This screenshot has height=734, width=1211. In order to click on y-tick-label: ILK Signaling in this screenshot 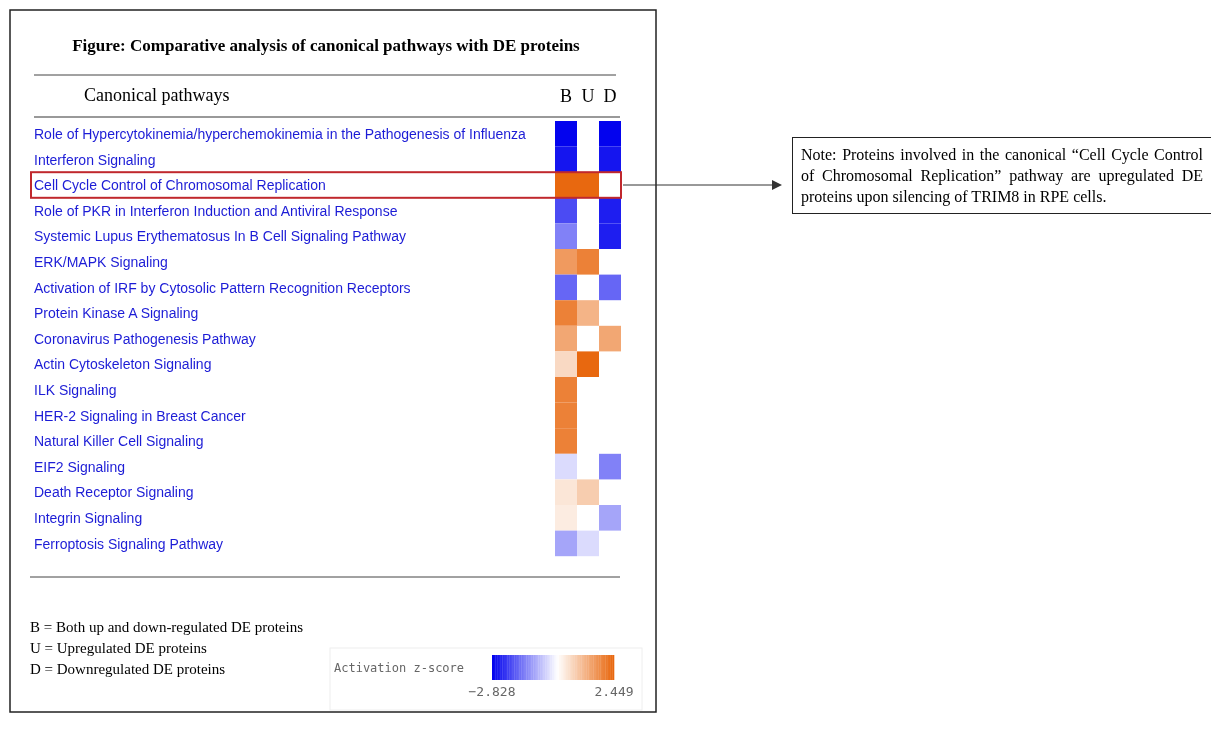, I will do `click(75, 390)`.